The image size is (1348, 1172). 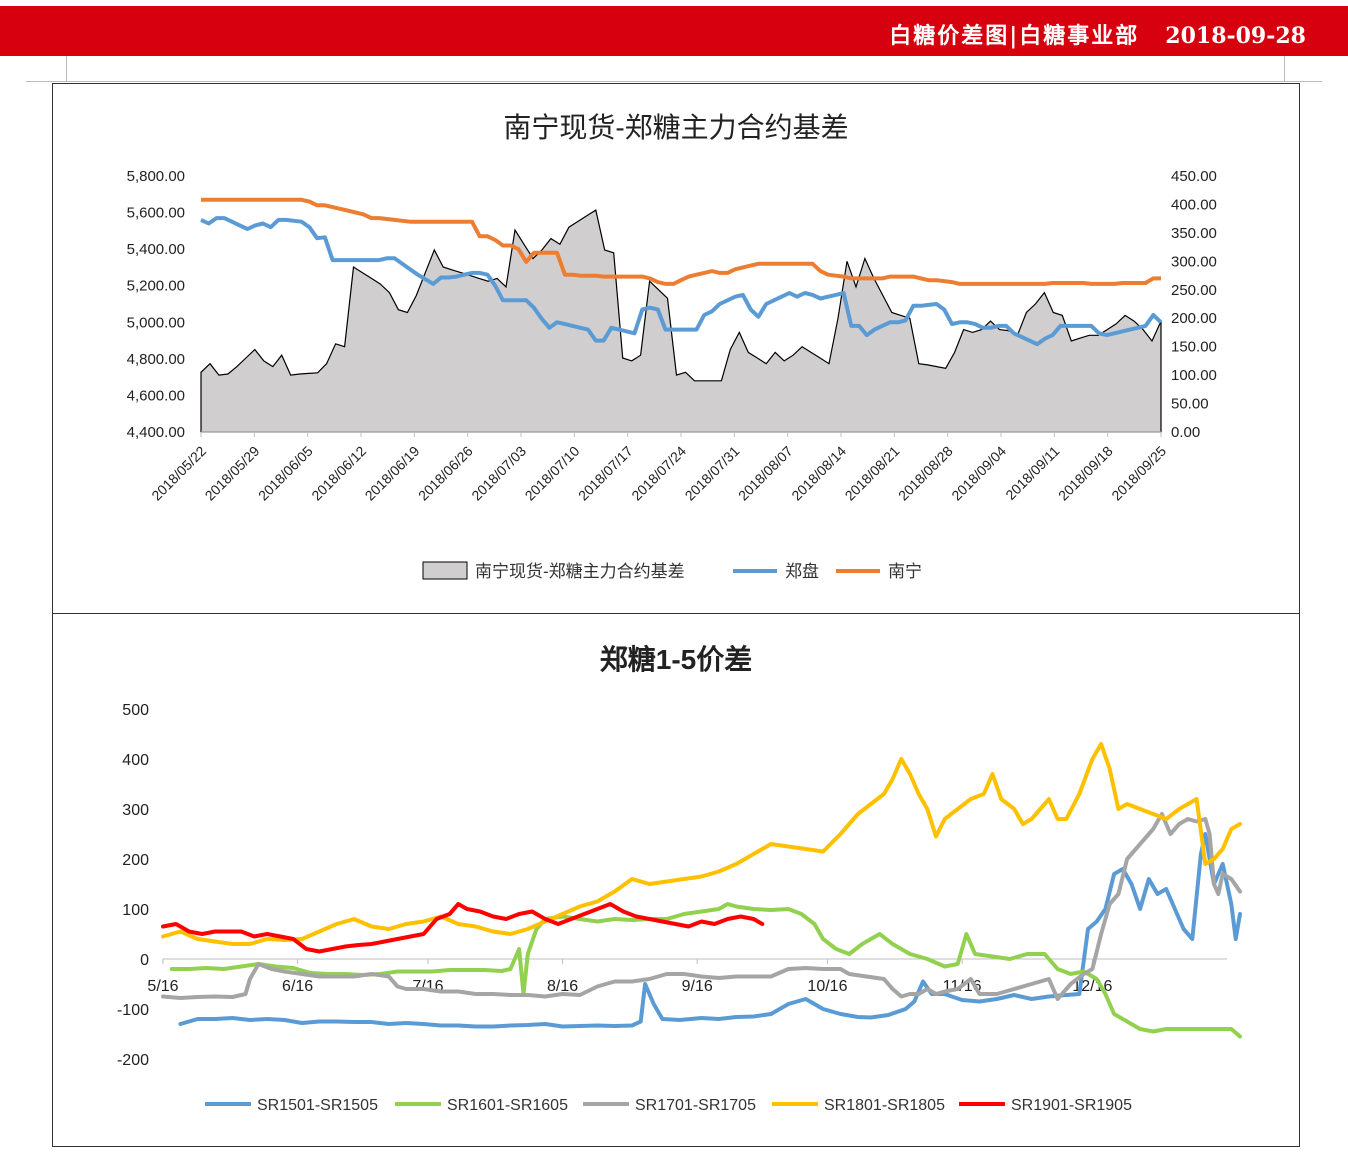 What do you see at coordinates (66, 69) in the screenshot?
I see `frame-left-tick` at bounding box center [66, 69].